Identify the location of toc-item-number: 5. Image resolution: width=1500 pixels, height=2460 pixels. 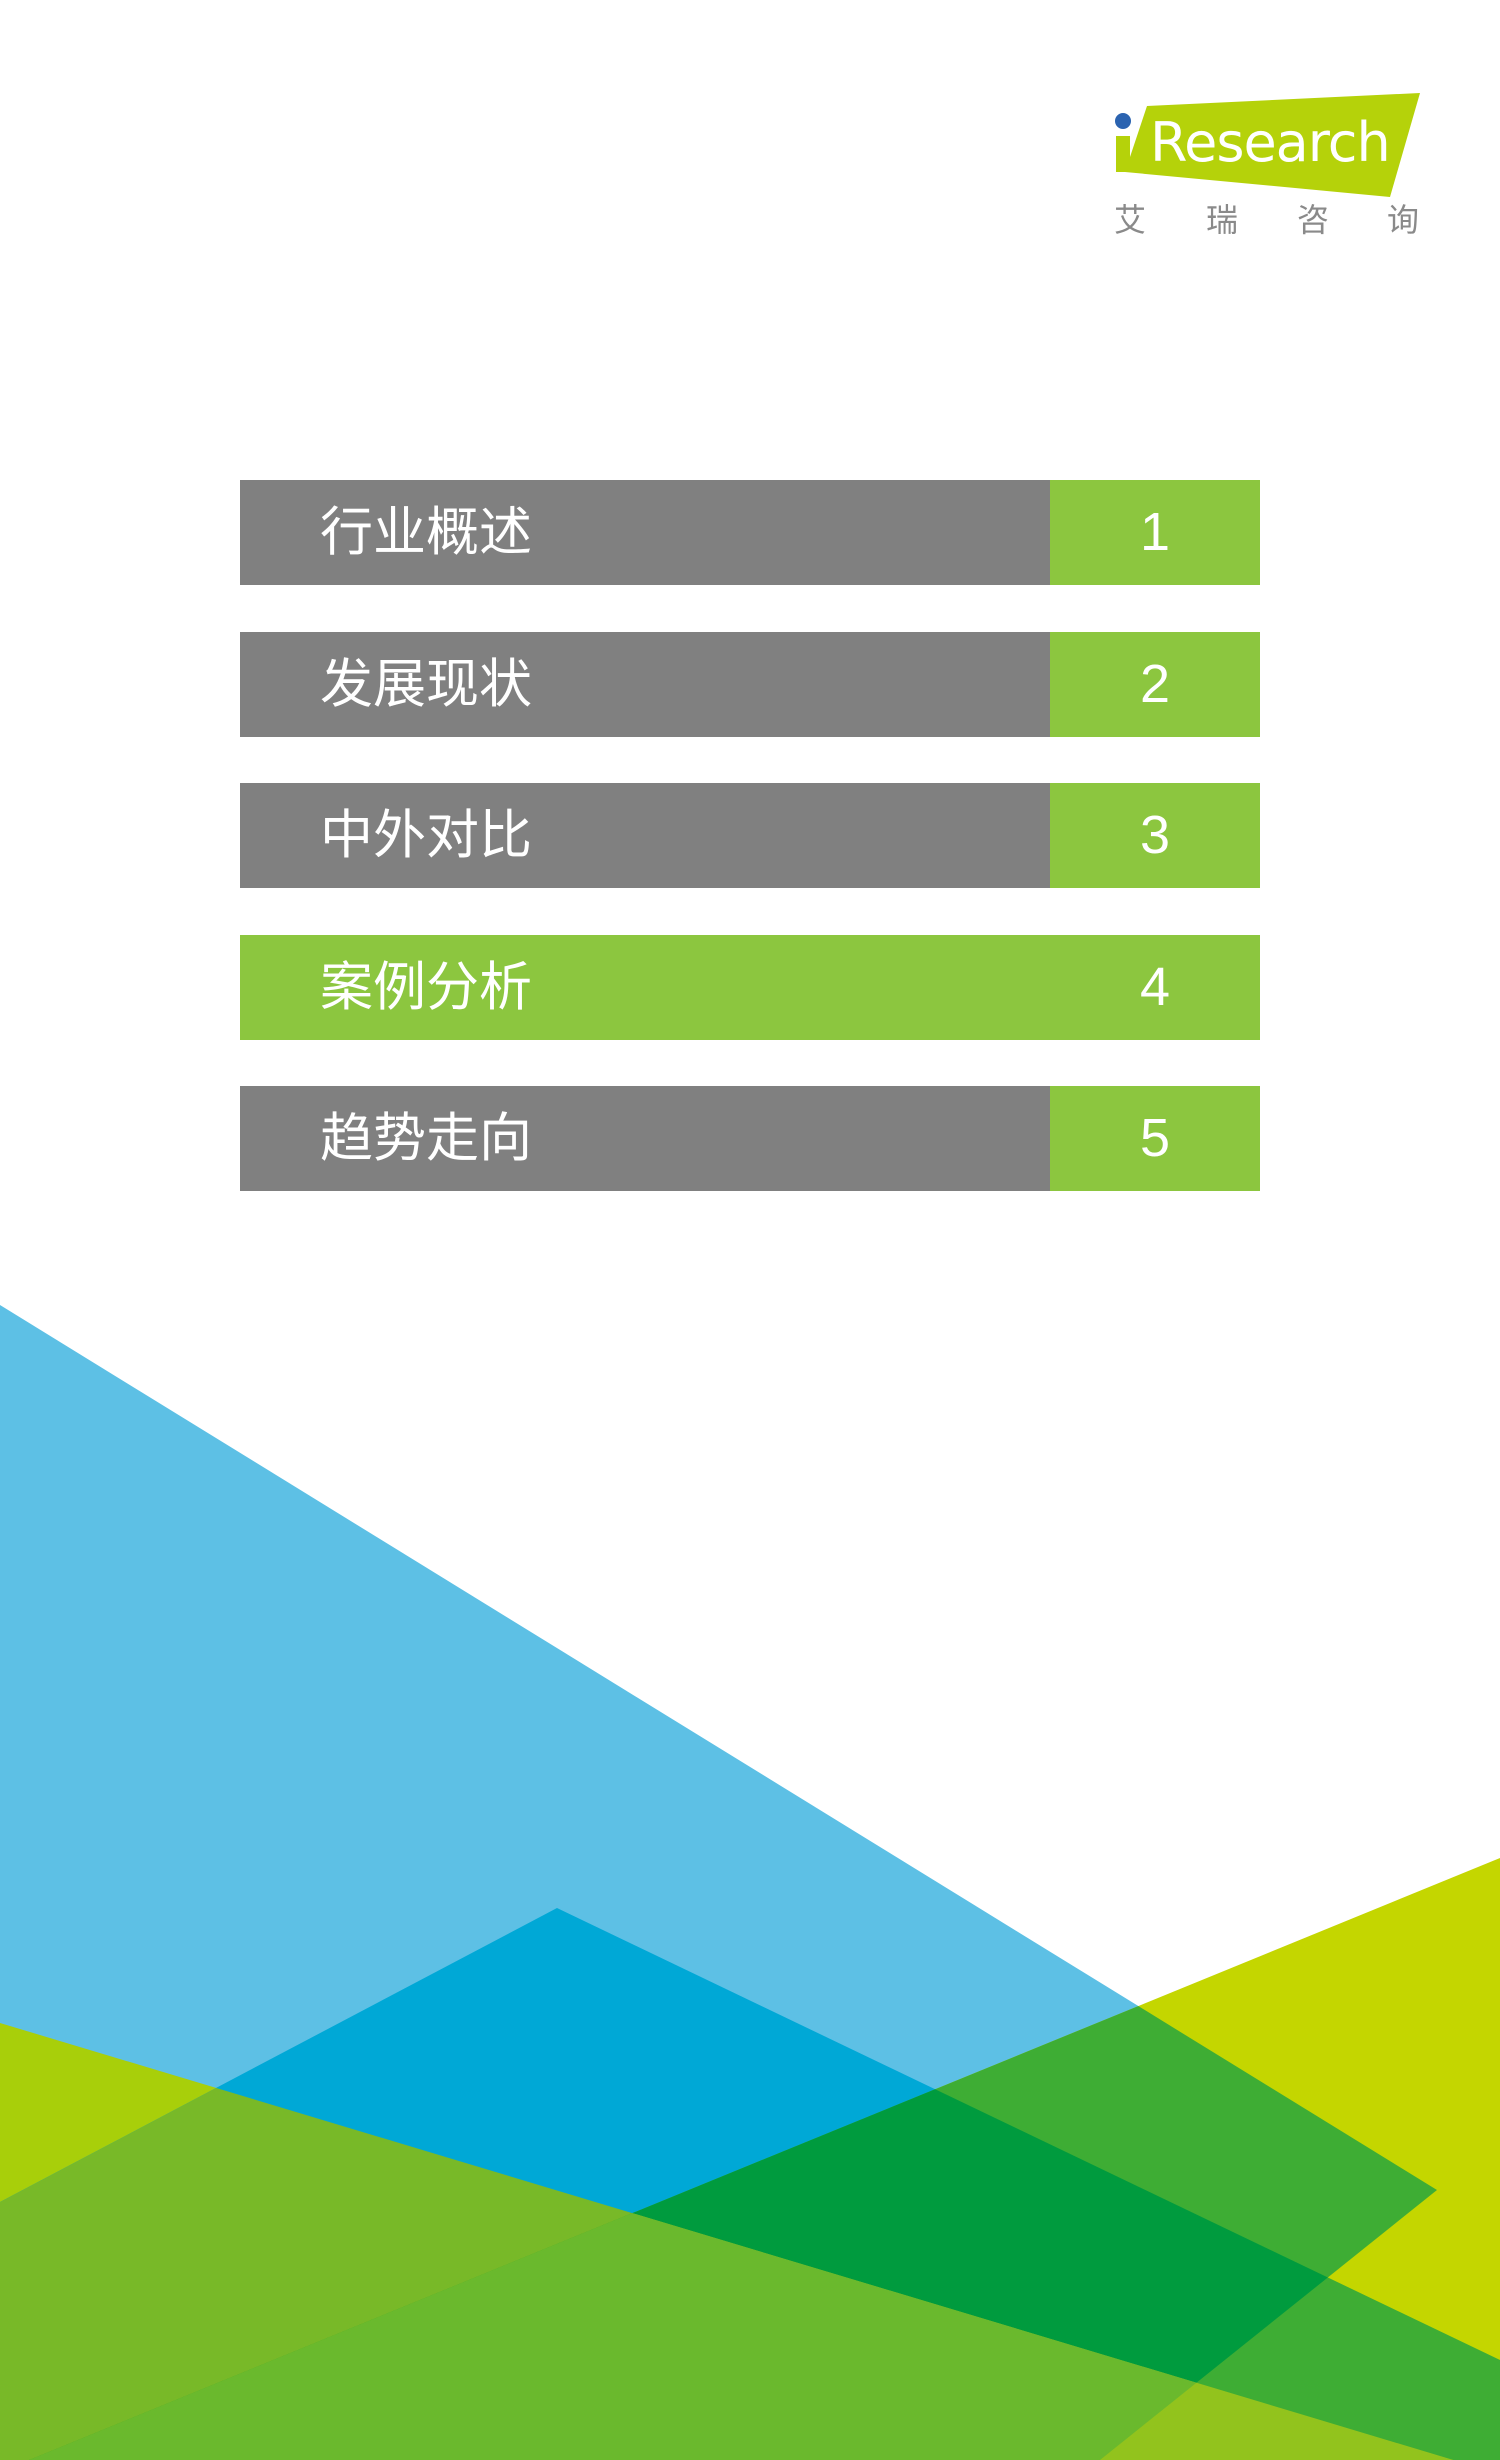
(1155, 1138).